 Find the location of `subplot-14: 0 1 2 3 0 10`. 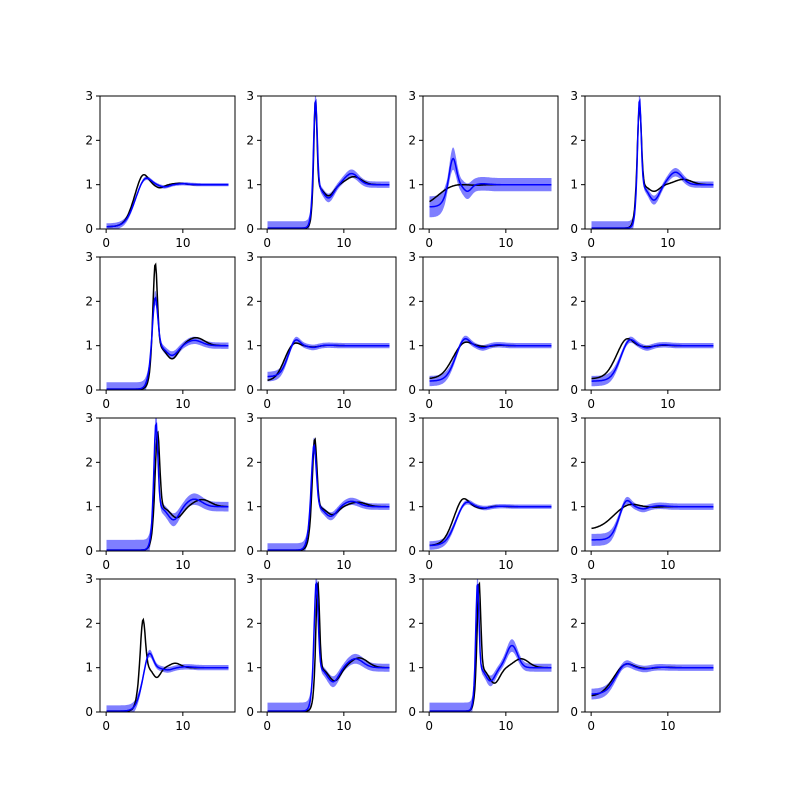

subplot-14: 0 1 2 3 0 10 is located at coordinates (321, 652).